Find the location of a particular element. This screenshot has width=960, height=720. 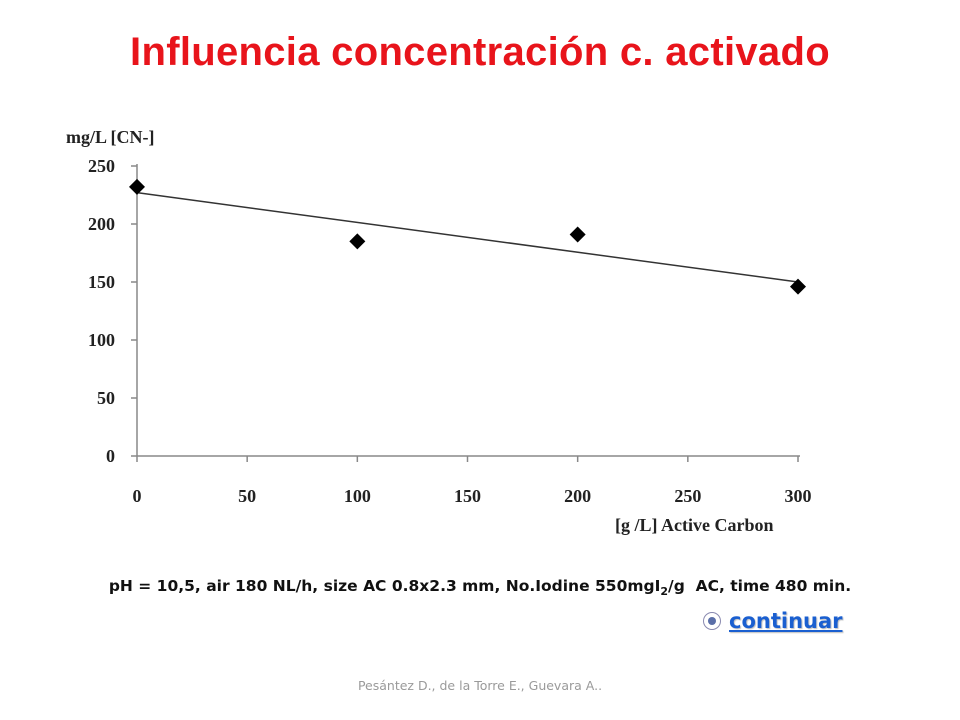

continue-link-item: continuar is located at coordinates (773, 621).